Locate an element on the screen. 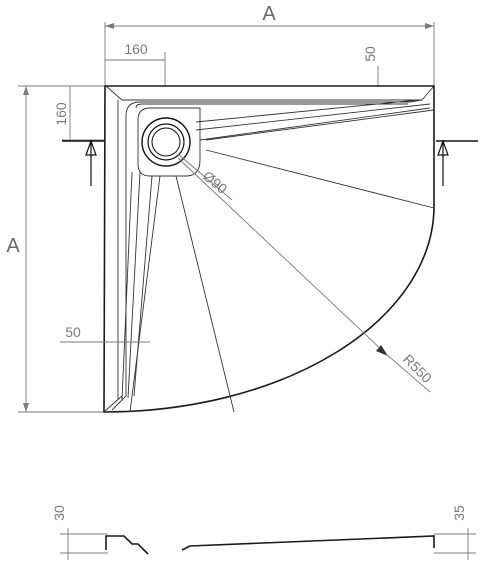 This screenshot has width=480, height=584. drain-icon is located at coordinates (166, 142).